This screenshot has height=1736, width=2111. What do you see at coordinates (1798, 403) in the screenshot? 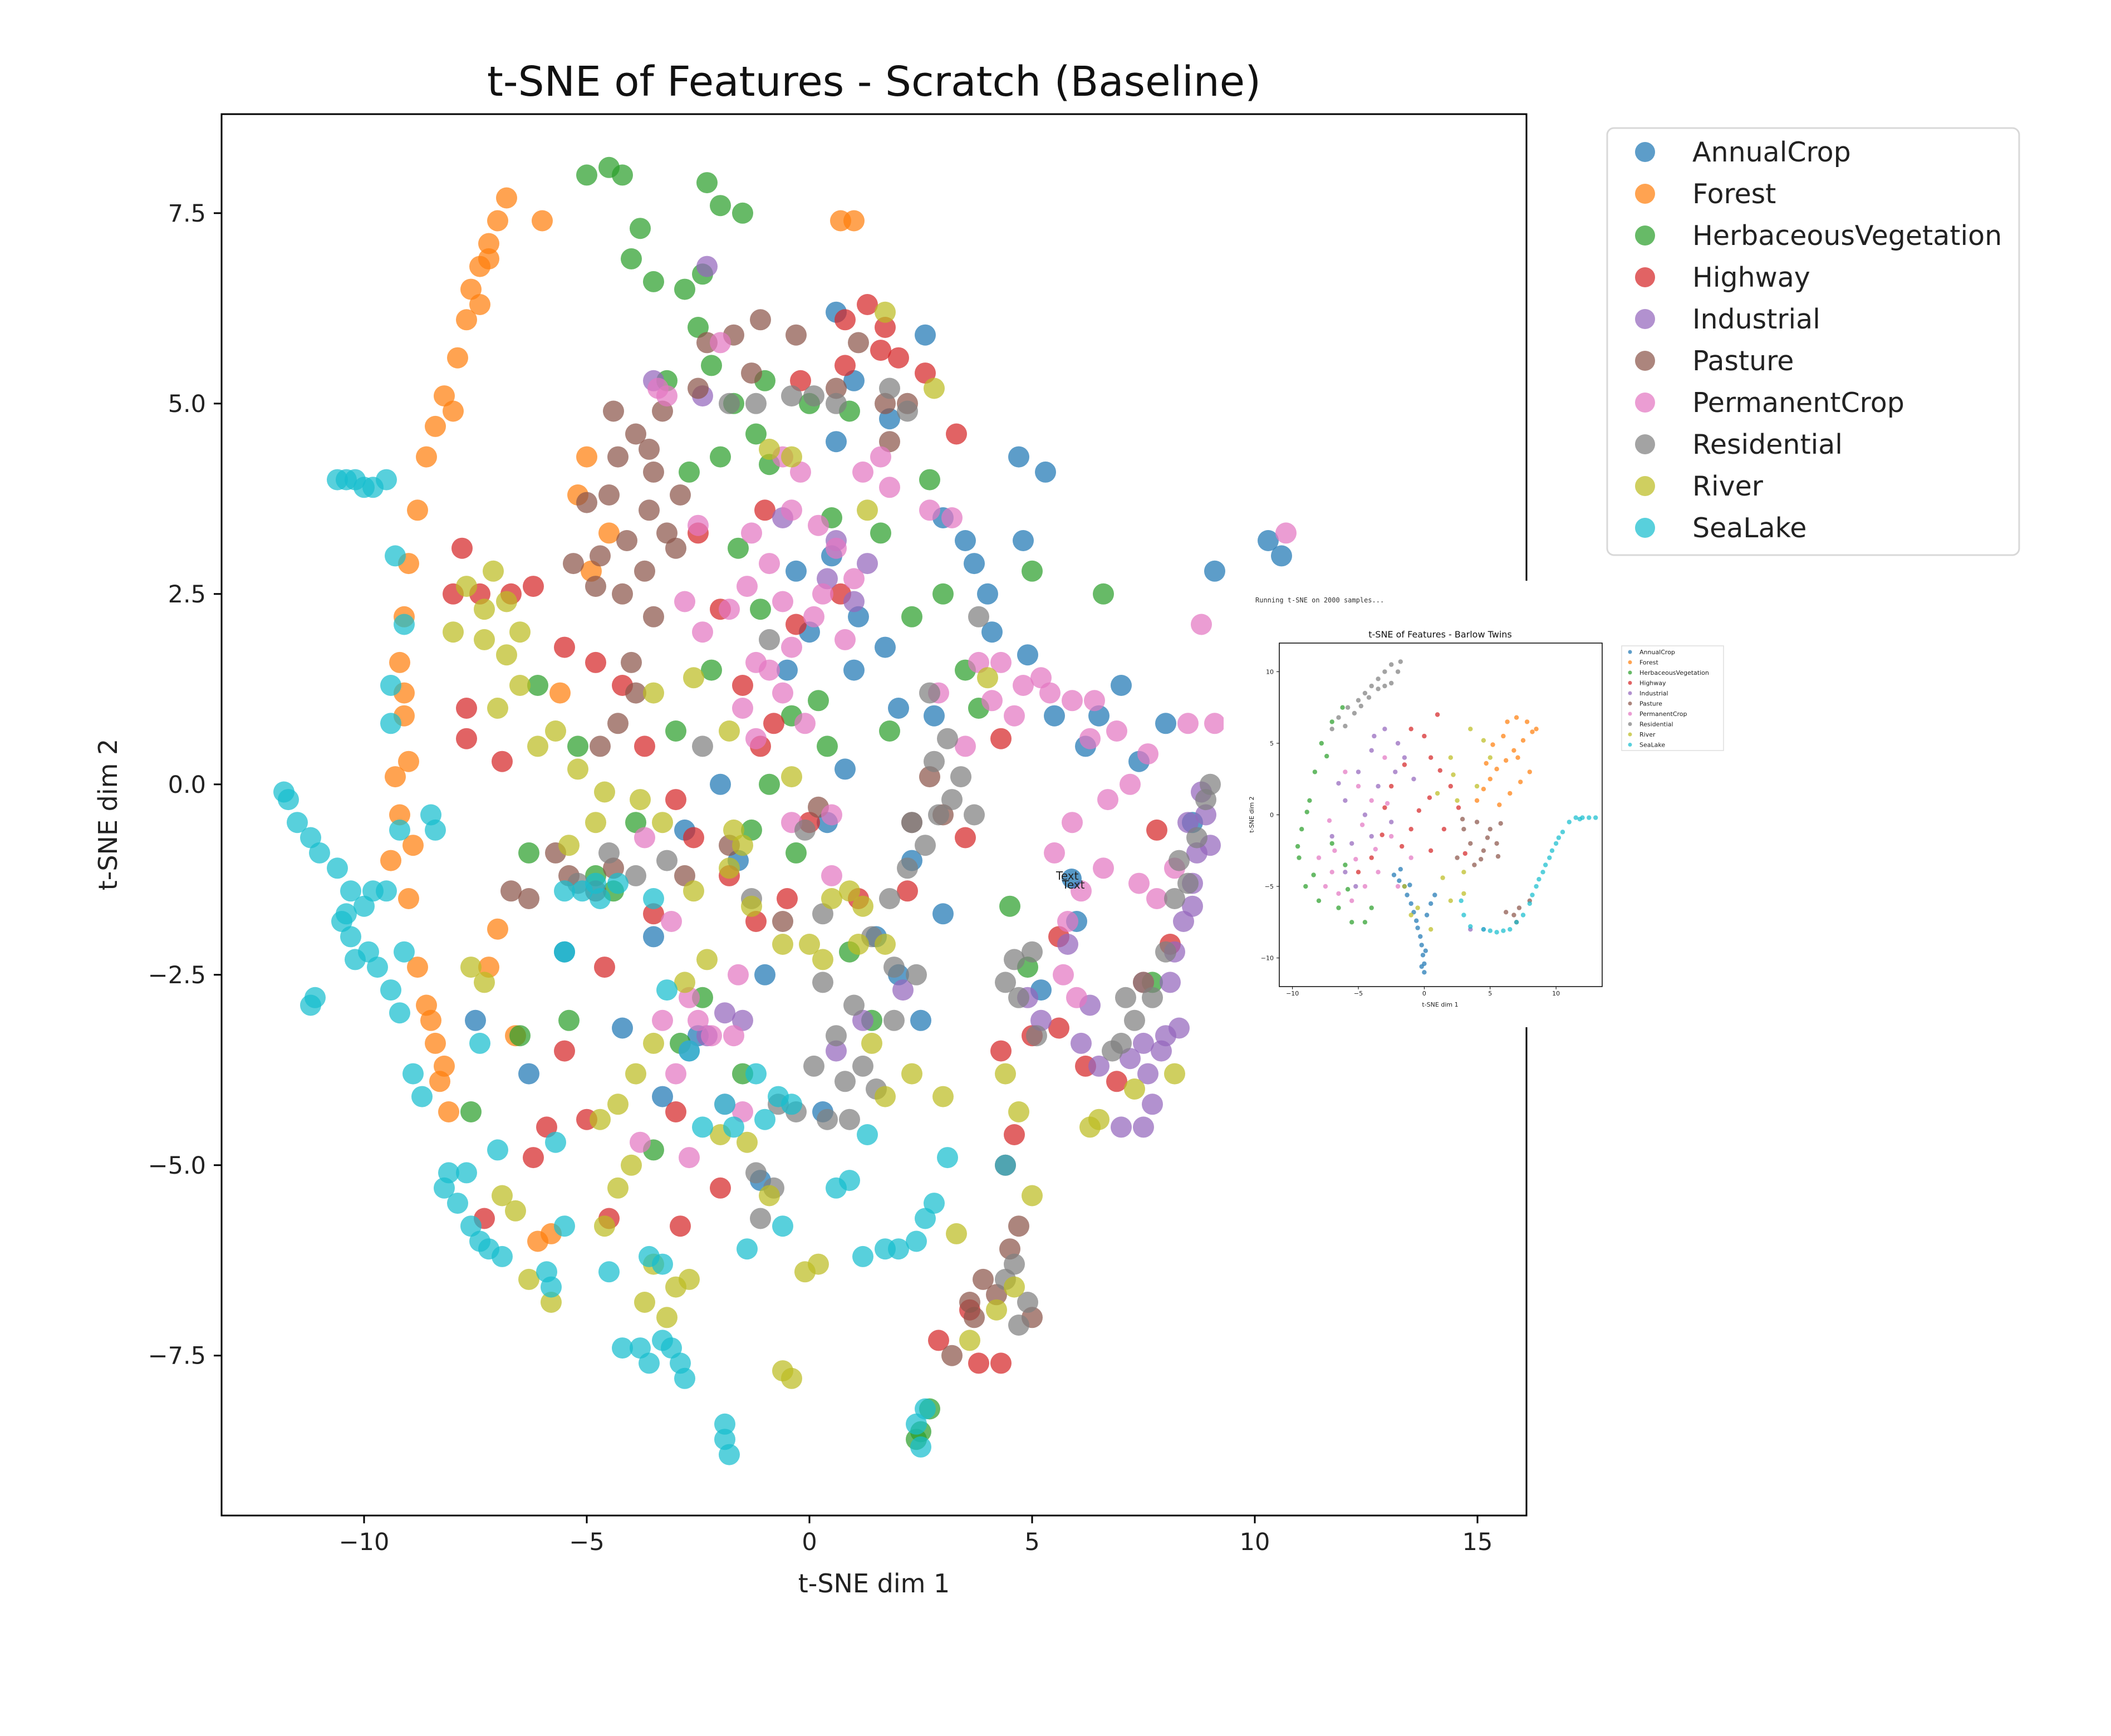
I see `legend-label-permanentcrop: PermanentCrop` at bounding box center [1798, 403].